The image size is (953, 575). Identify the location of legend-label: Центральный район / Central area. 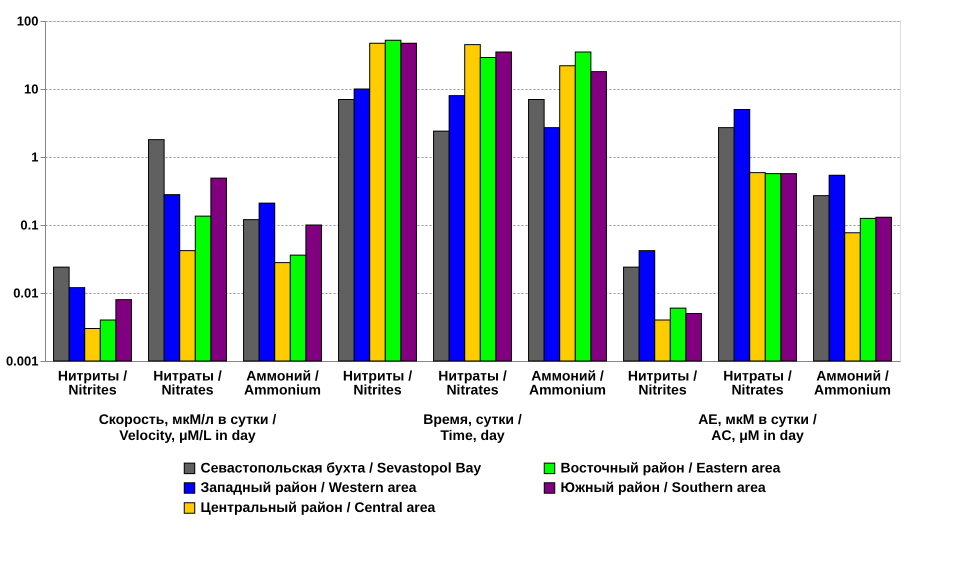
(318, 507).